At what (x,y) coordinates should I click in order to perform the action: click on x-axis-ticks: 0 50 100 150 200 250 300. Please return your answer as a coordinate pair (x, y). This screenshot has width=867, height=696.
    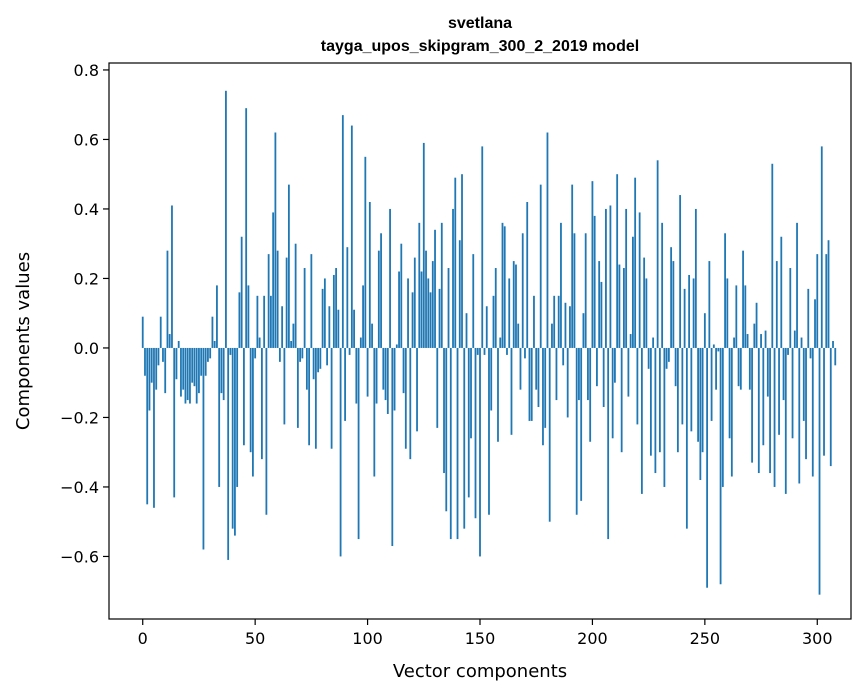
    Looking at the image, I should click on (485, 633).